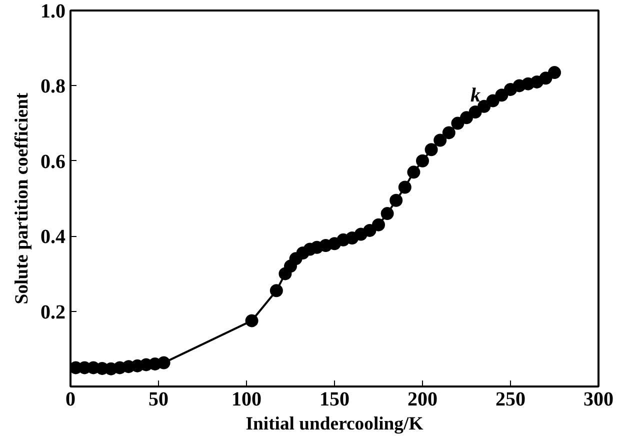 The height and width of the screenshot is (437, 618). I want to click on y-tick-label: 0.4, so click(53, 237).